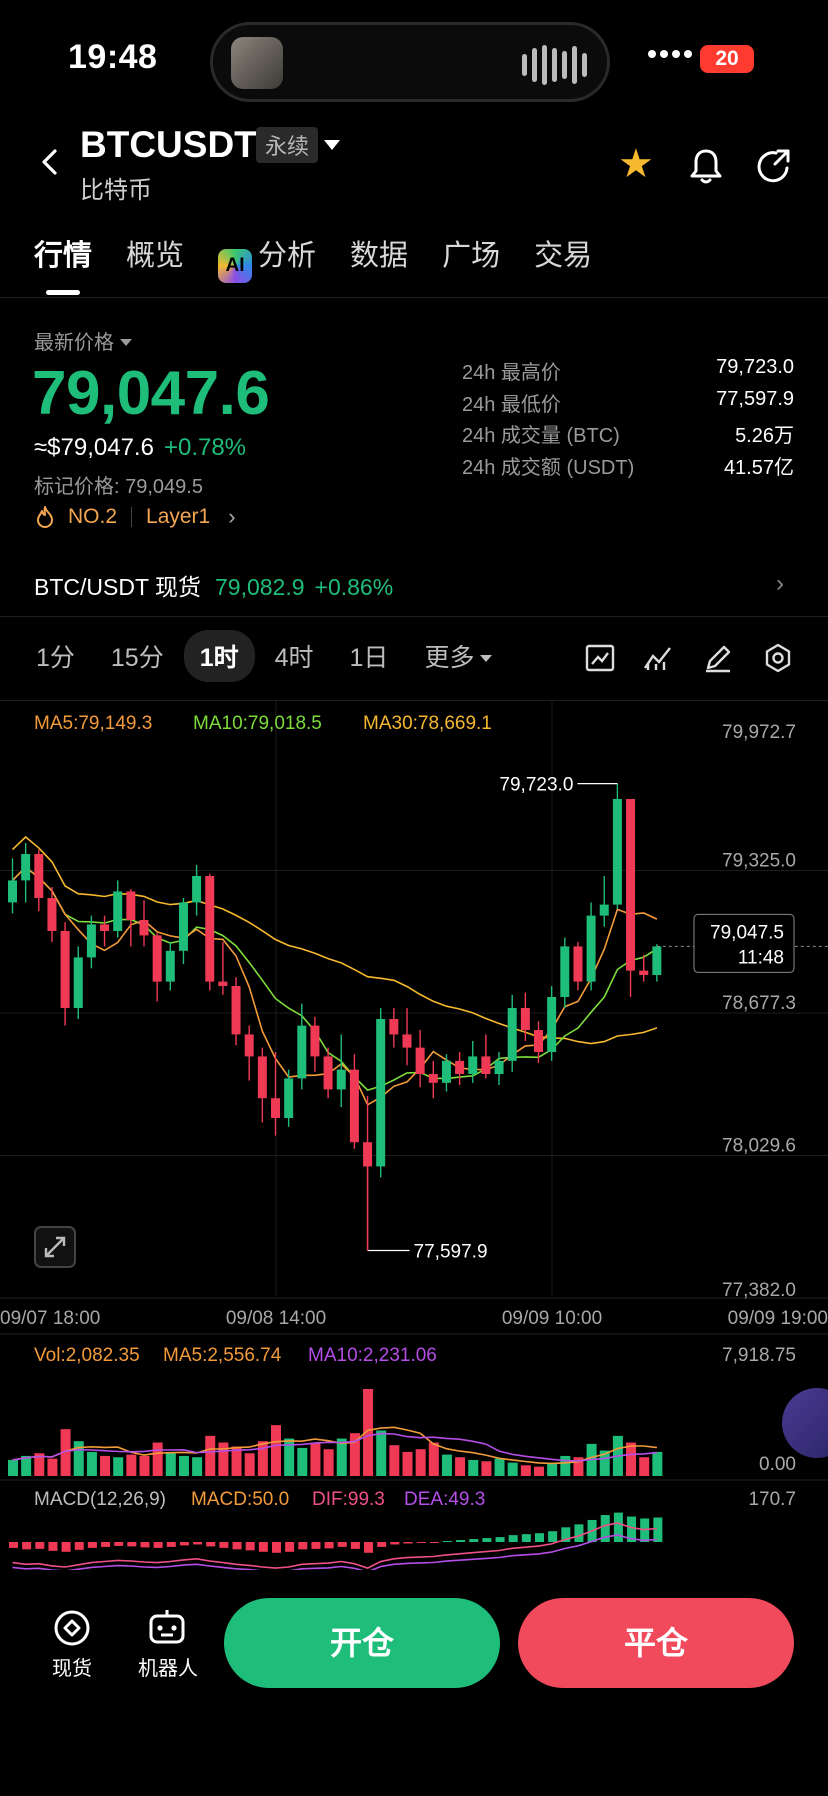 This screenshot has height=1796, width=828. I want to click on tab-analysis: AI 分析, so click(267, 257).